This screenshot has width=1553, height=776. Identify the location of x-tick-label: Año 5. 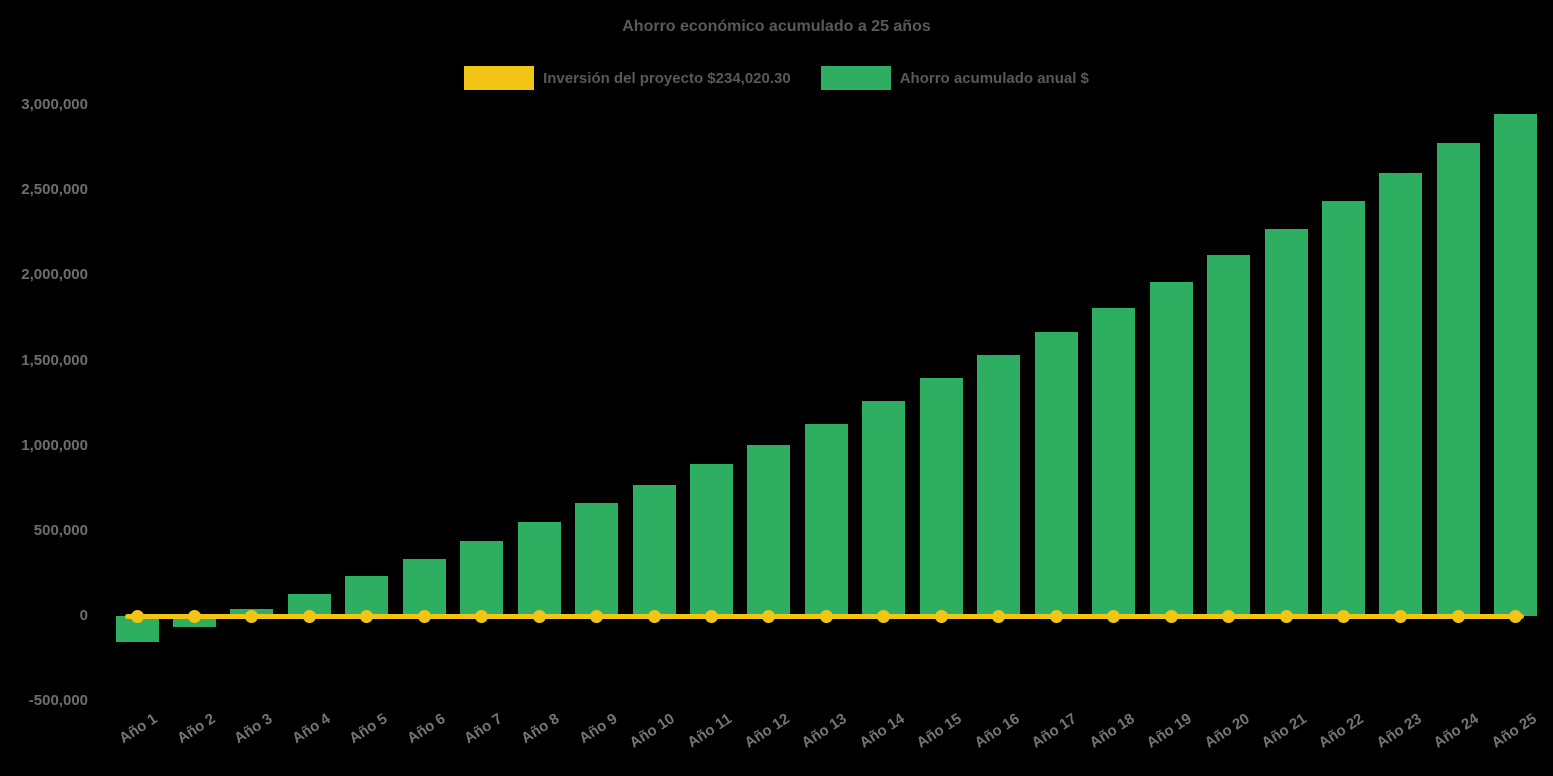
(368, 729).